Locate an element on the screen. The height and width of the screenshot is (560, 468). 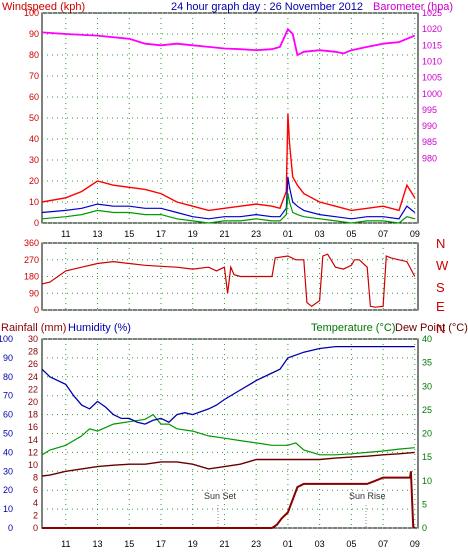
barometer-tick-label: 990 is located at coordinates (429, 126).